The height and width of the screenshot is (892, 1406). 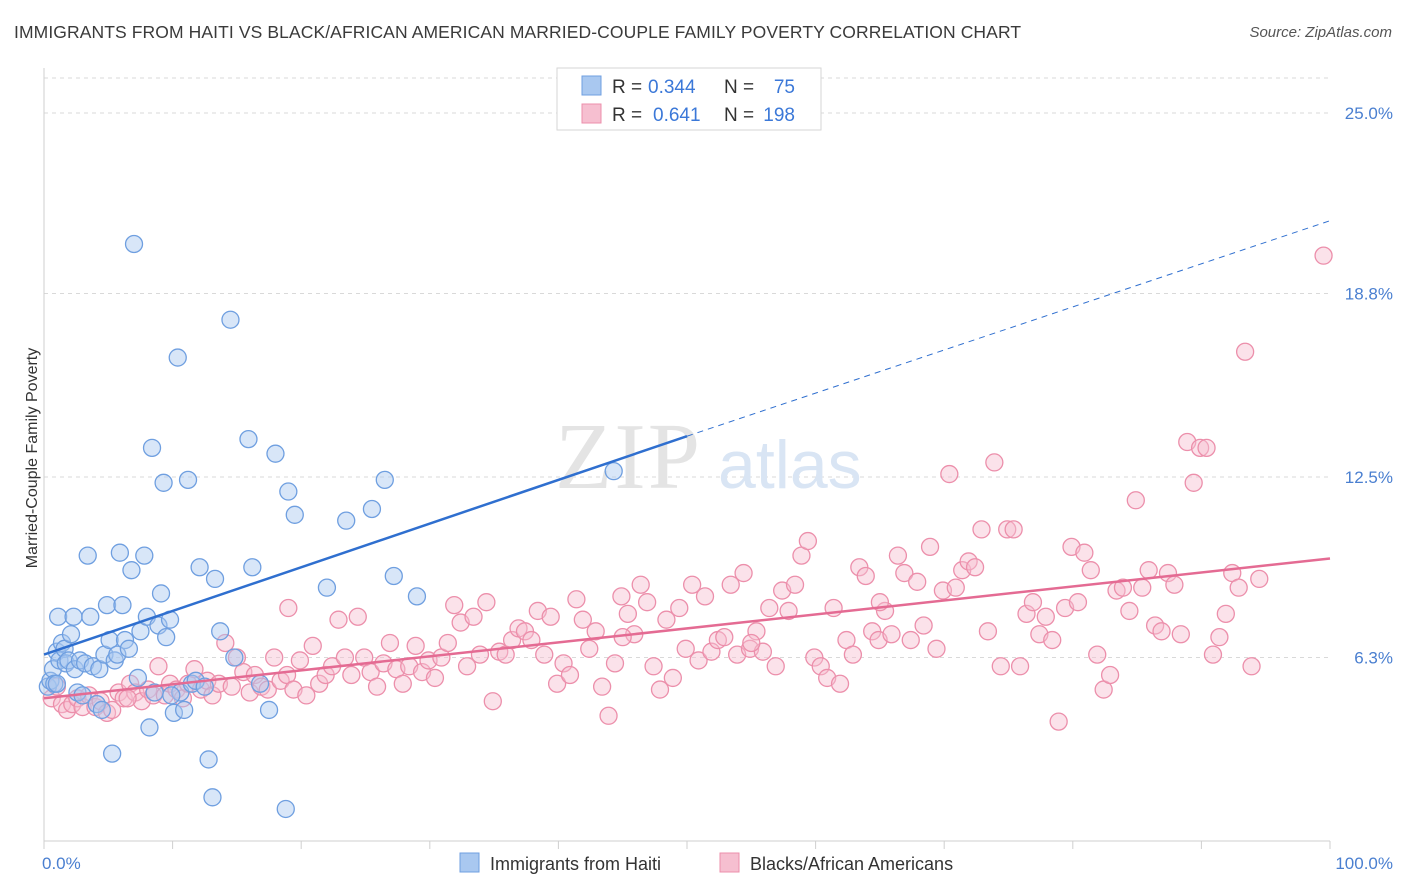 I want to click on legend-bottom-swatch-pink, so click(x=729, y=862).